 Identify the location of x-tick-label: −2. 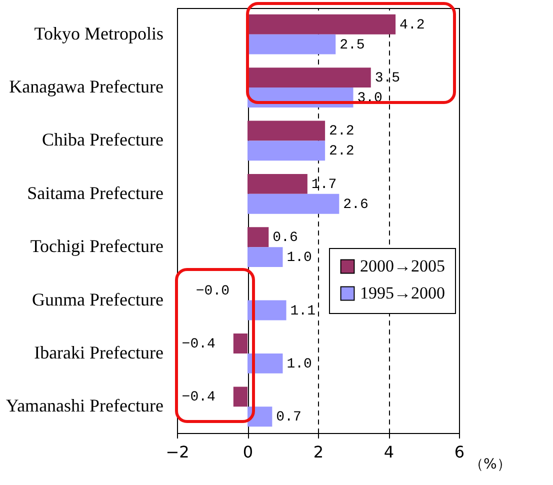
(178, 452).